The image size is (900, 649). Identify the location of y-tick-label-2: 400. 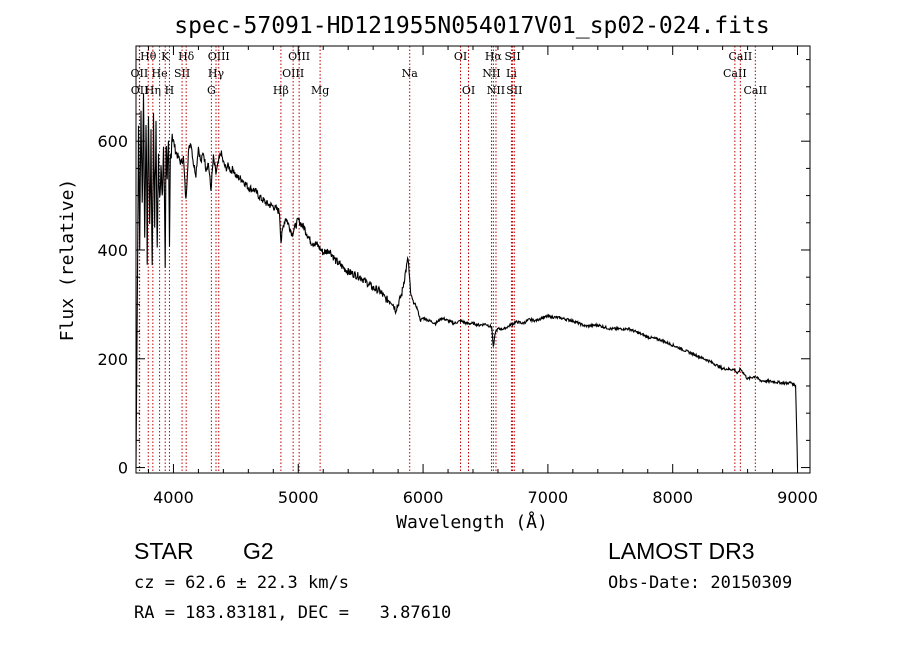
(112, 250).